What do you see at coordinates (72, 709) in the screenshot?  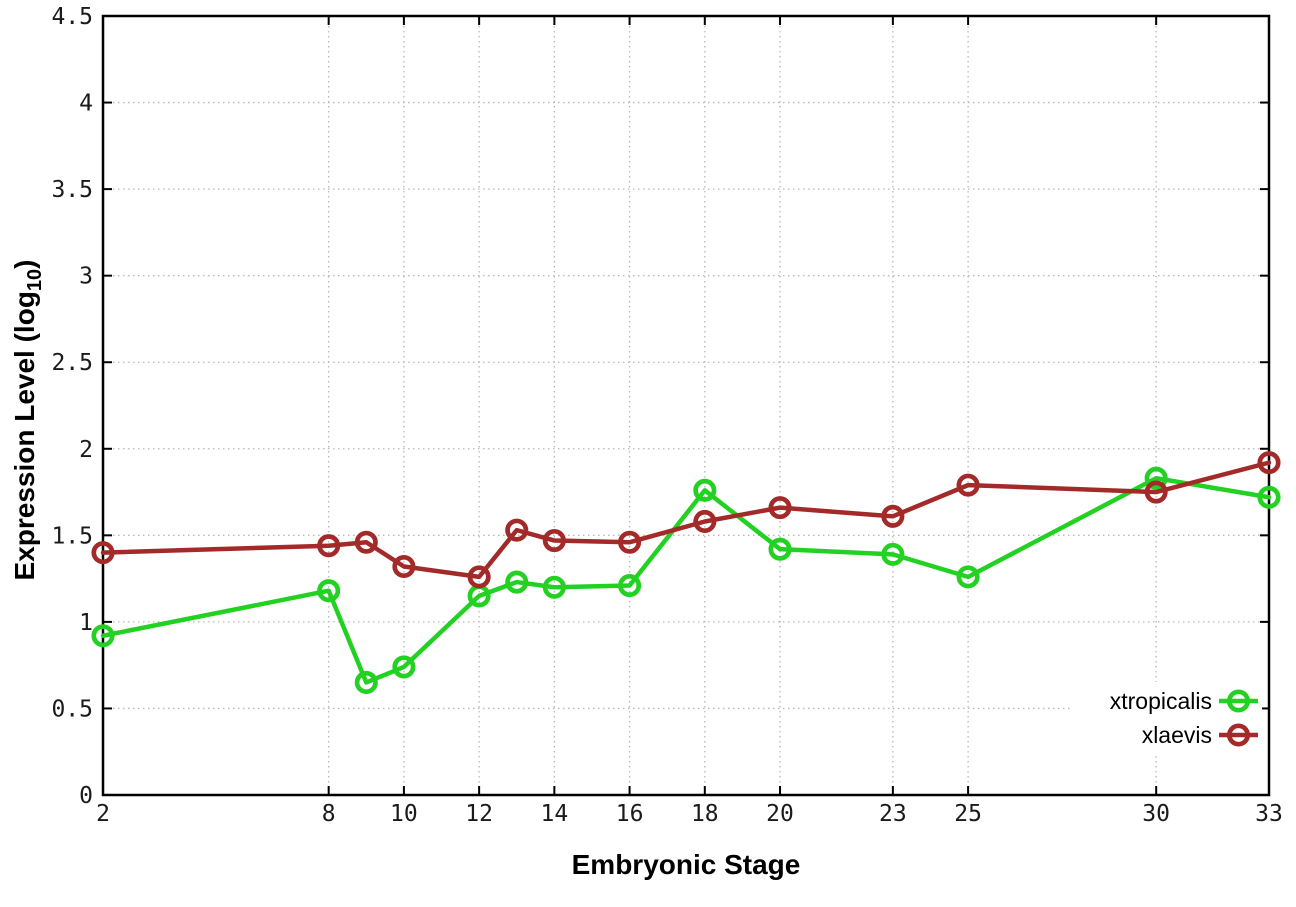 I see `y-tick-label: 0.5` at bounding box center [72, 709].